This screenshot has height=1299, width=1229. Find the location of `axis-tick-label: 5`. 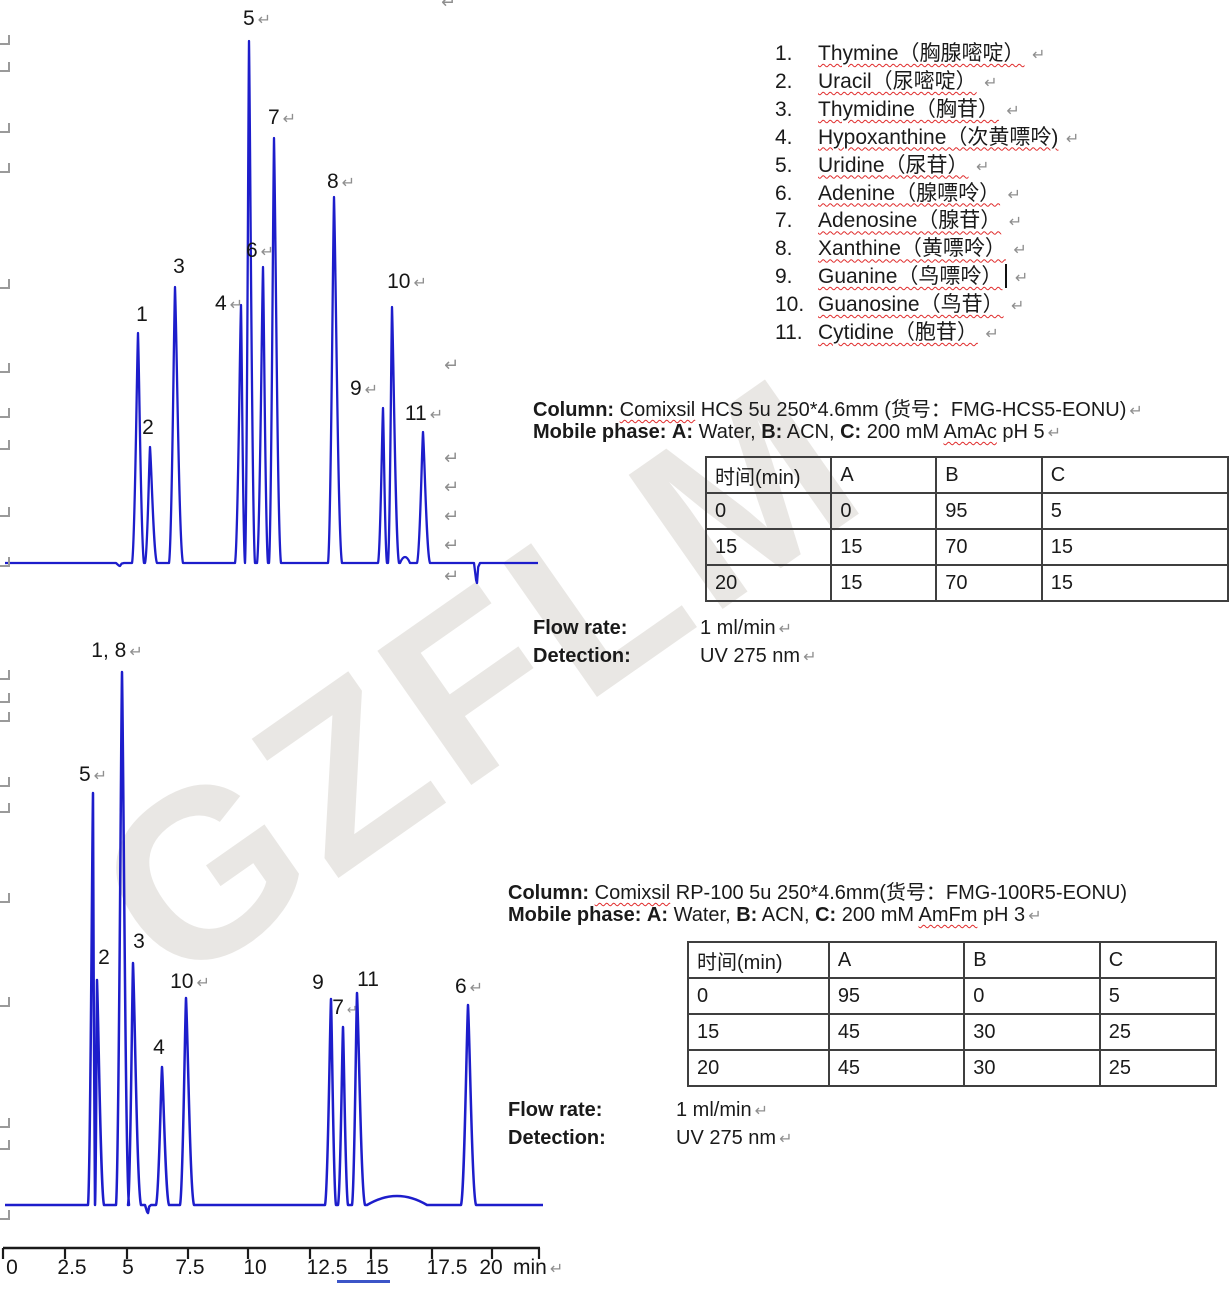

axis-tick-label: 5 is located at coordinates (128, 1267).